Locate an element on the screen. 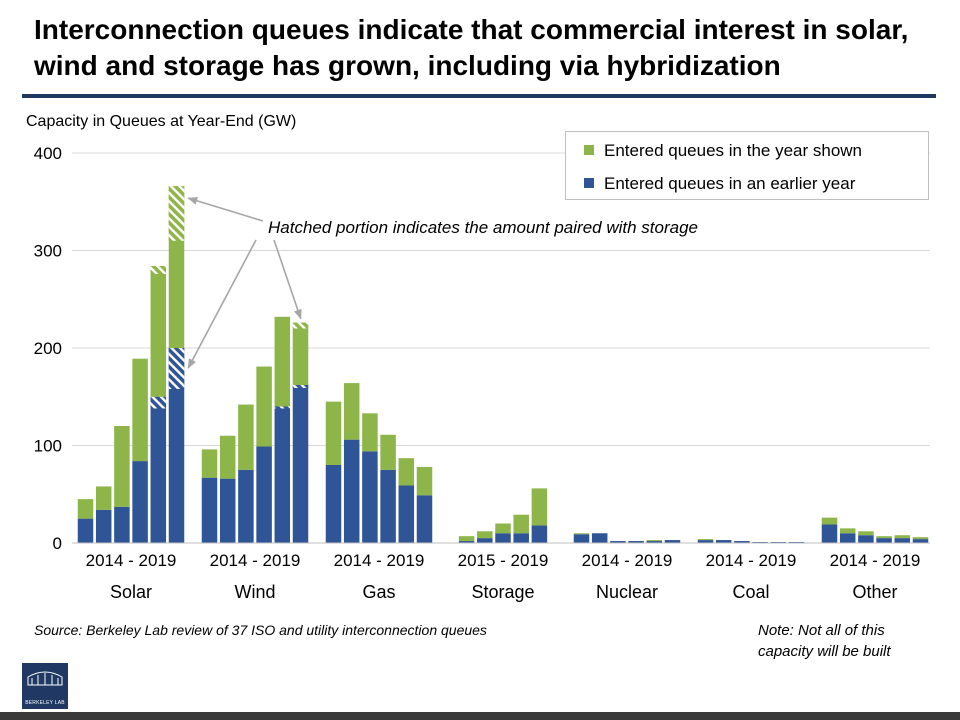 The height and width of the screenshot is (720, 960). y-tick-label: 200 is located at coordinates (48, 348).